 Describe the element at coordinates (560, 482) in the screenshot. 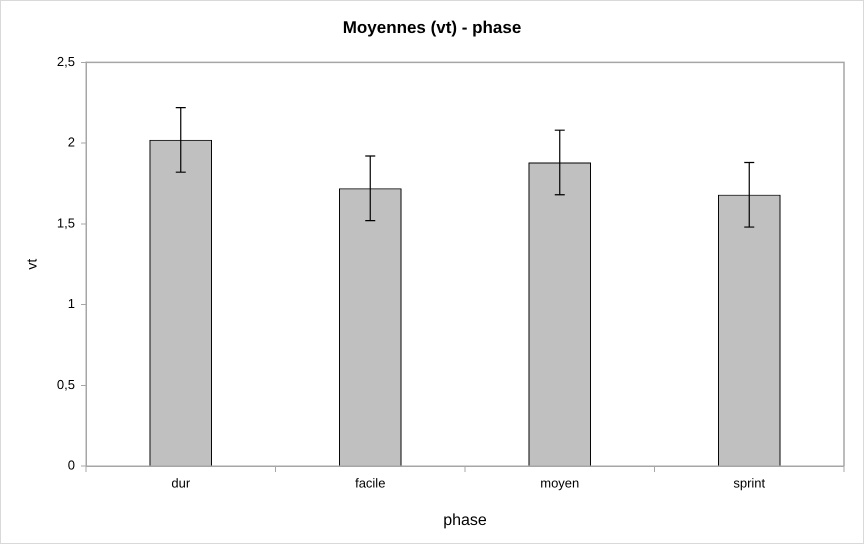

I see `x-tick-label: moyen` at that location.